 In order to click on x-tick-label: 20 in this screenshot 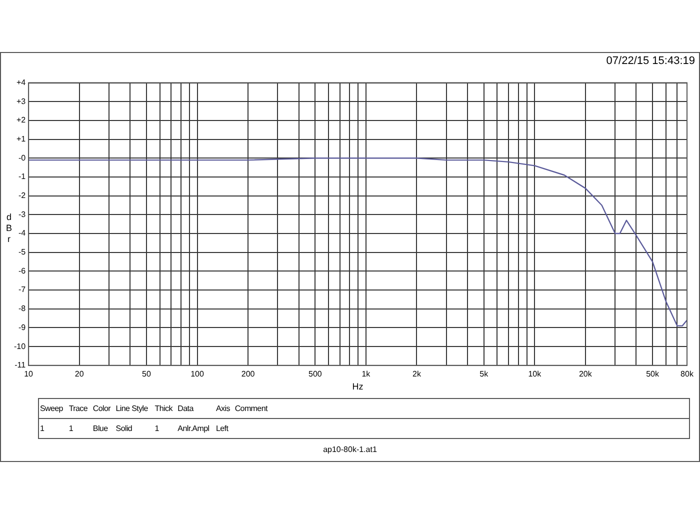, I will do `click(79, 373)`.